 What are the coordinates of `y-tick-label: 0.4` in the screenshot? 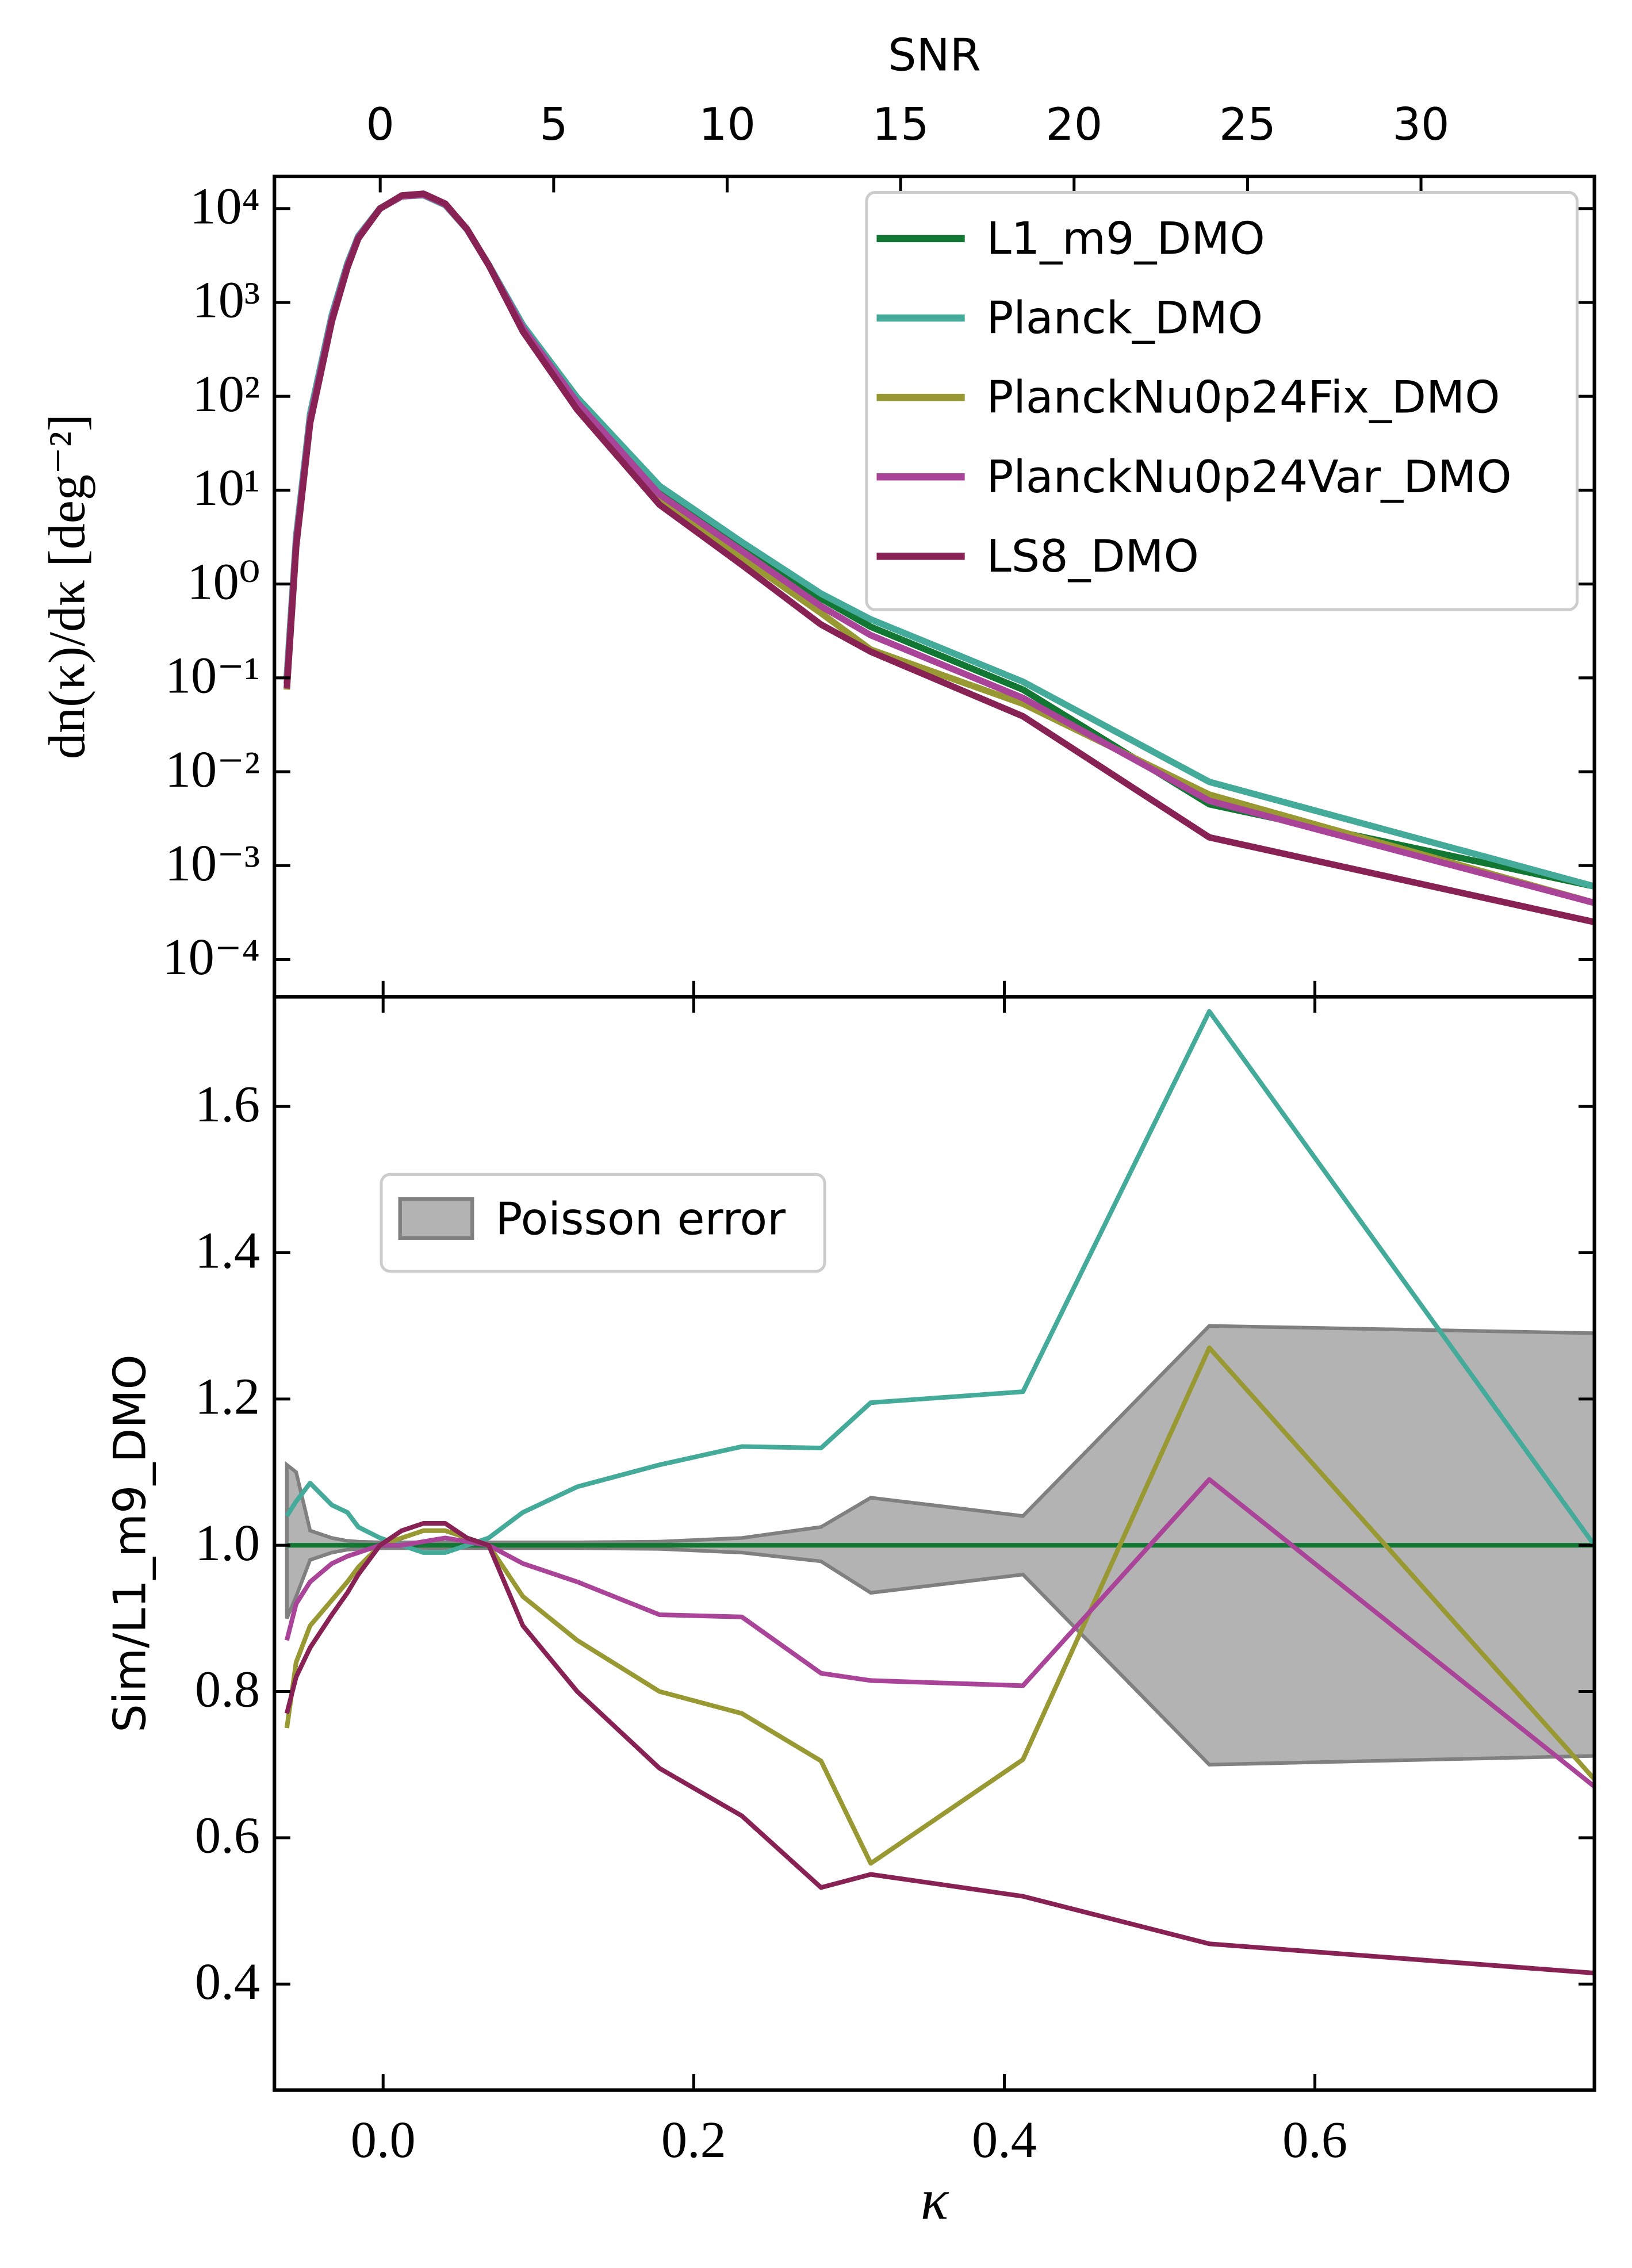 It's located at (227, 1981).